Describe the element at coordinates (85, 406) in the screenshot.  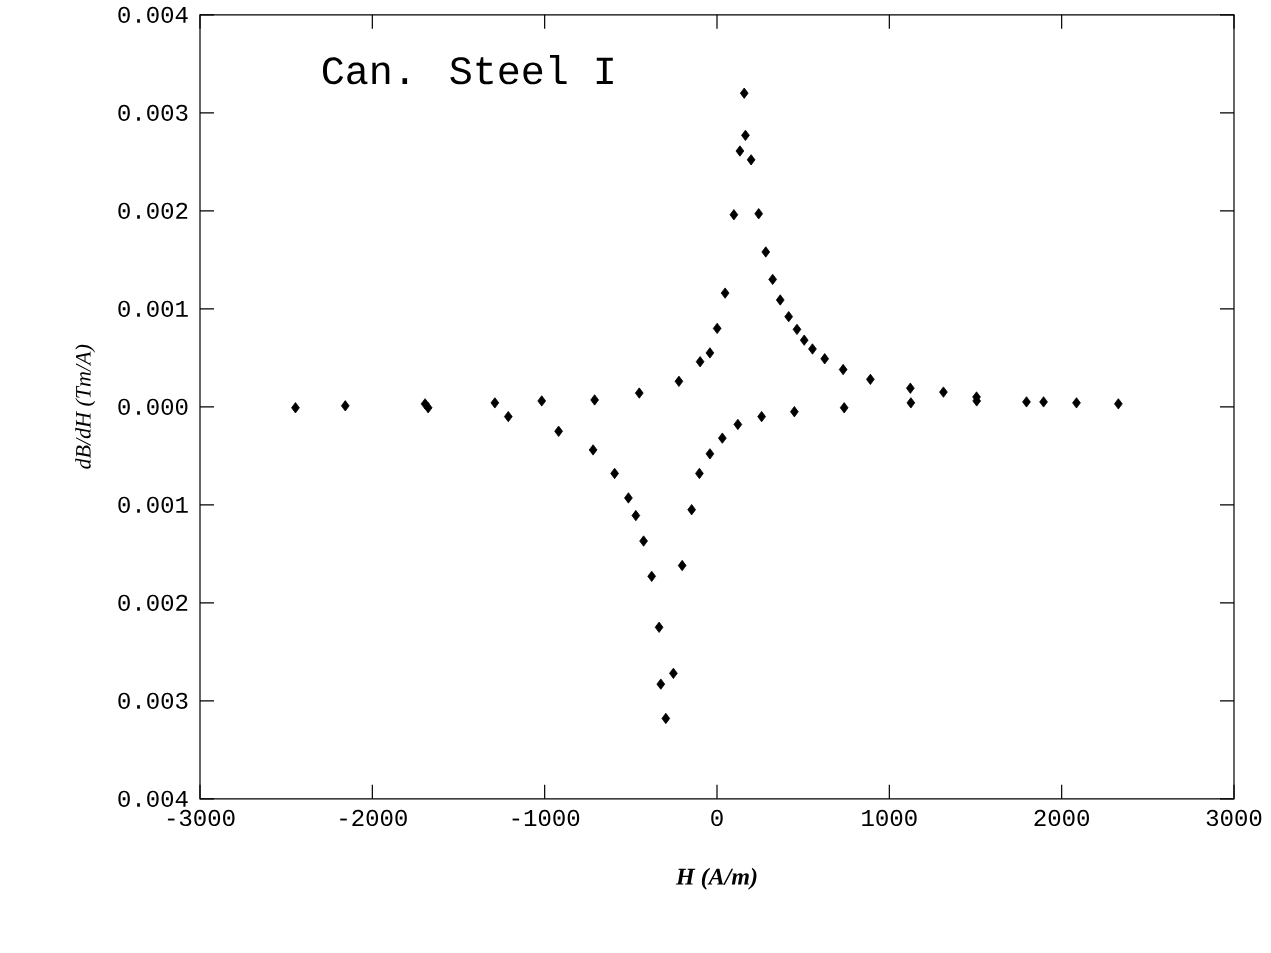
I see `y-axis-title: dB/dH (Tm/A)` at that location.